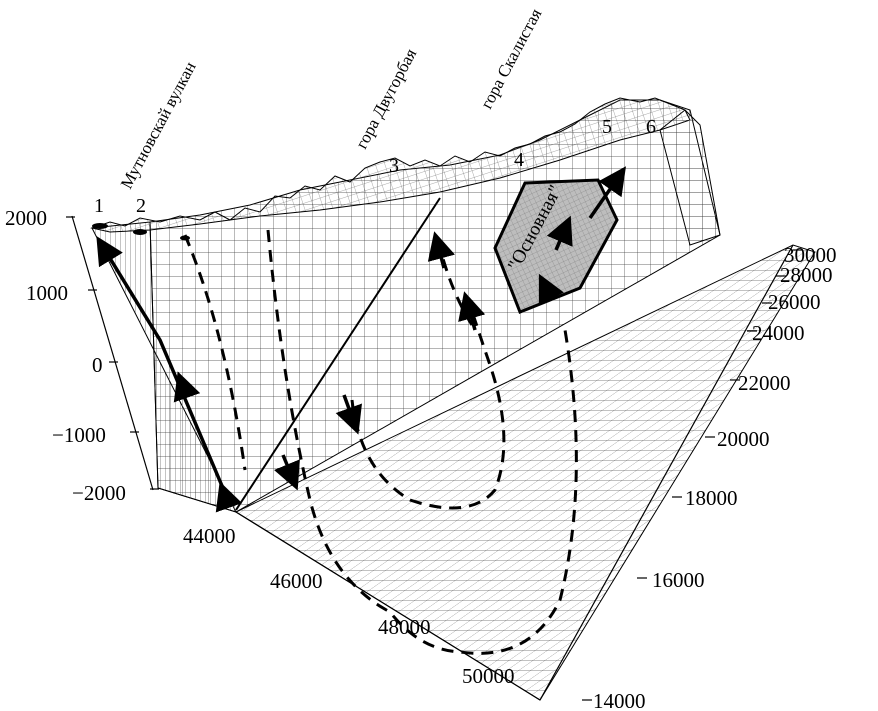 The image size is (878, 711). Describe the element at coordinates (394, 166) in the screenshot. I see `point-number-3: 3` at that location.